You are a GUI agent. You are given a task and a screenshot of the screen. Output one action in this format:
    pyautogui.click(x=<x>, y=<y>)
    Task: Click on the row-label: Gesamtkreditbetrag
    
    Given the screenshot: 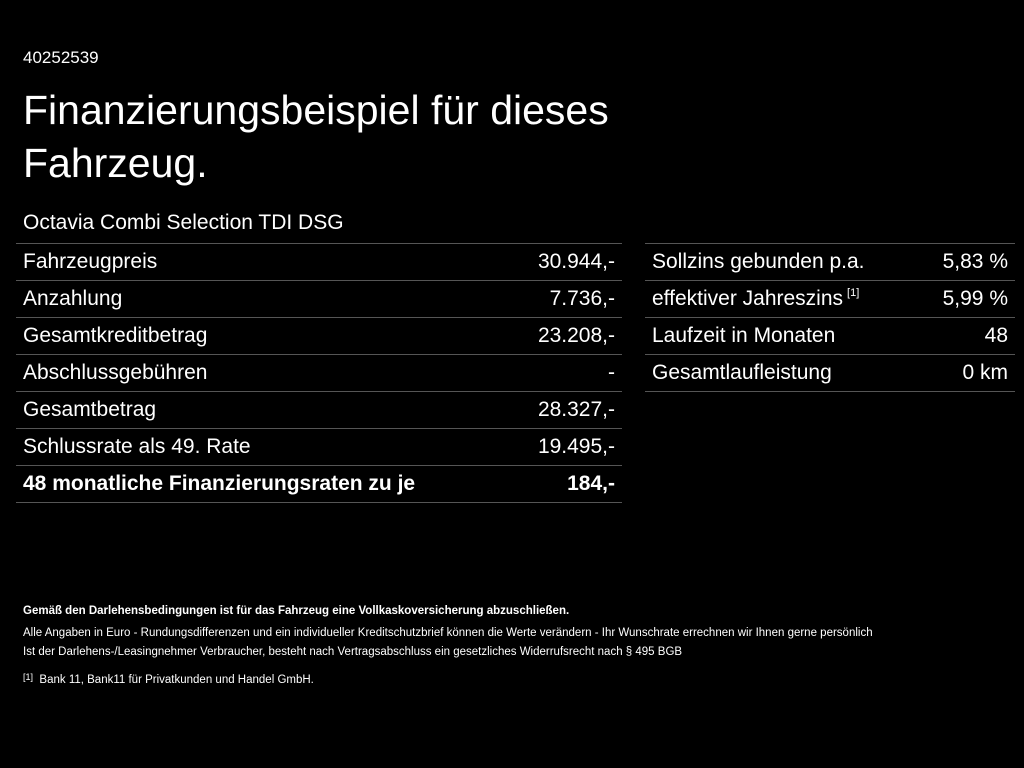 What is the action you would take?
    pyautogui.click(x=115, y=336)
    